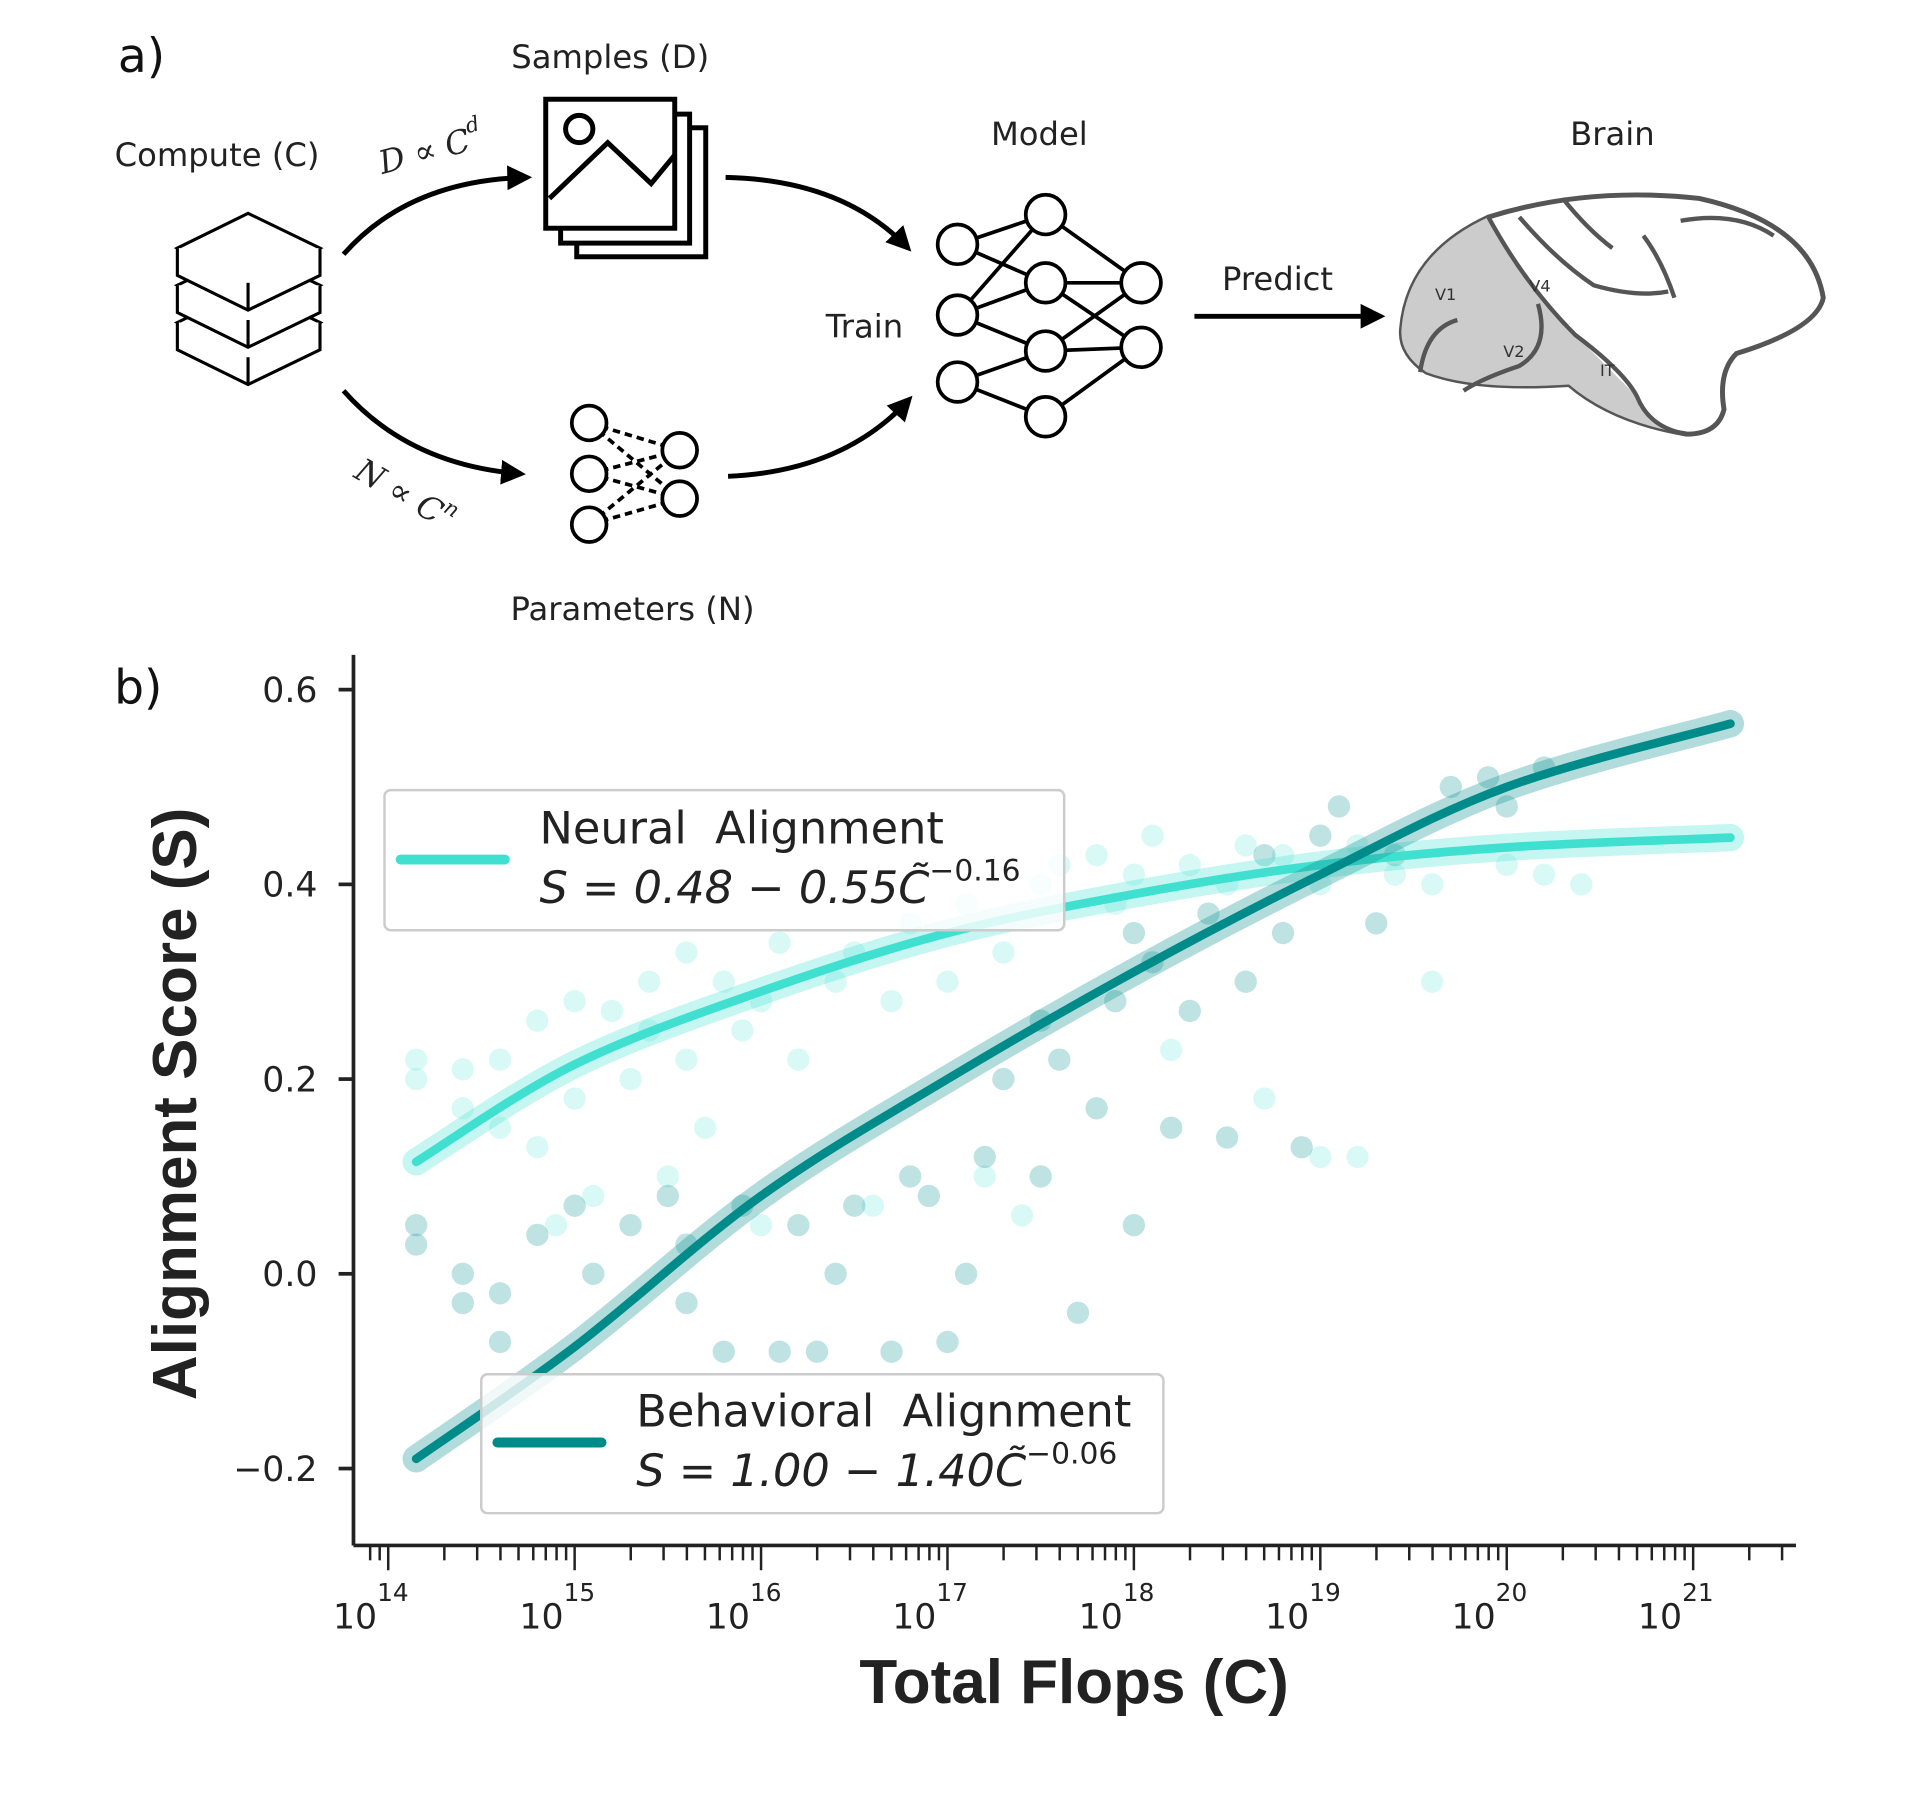  Describe the element at coordinates (634, 473) in the screenshot. I see `parameters-network-icon` at that location.